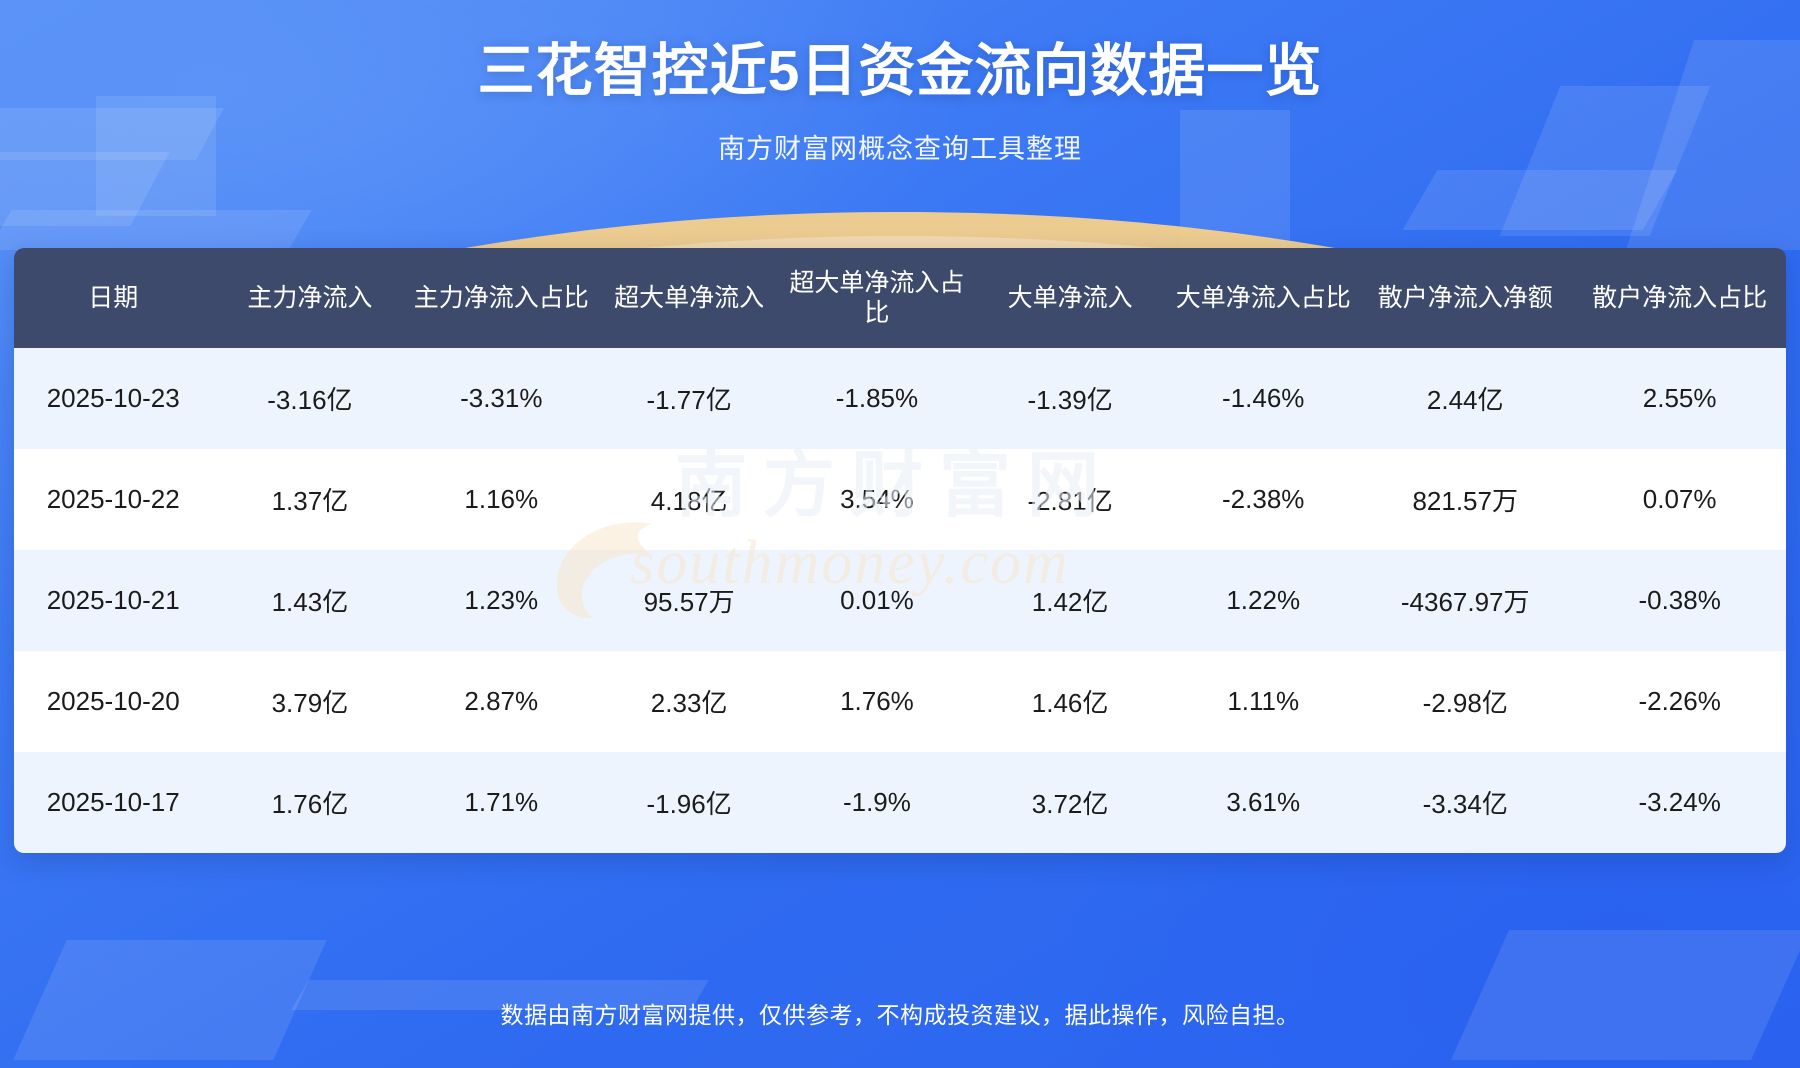  I want to click on column-header-date: 日期, so click(113, 298).